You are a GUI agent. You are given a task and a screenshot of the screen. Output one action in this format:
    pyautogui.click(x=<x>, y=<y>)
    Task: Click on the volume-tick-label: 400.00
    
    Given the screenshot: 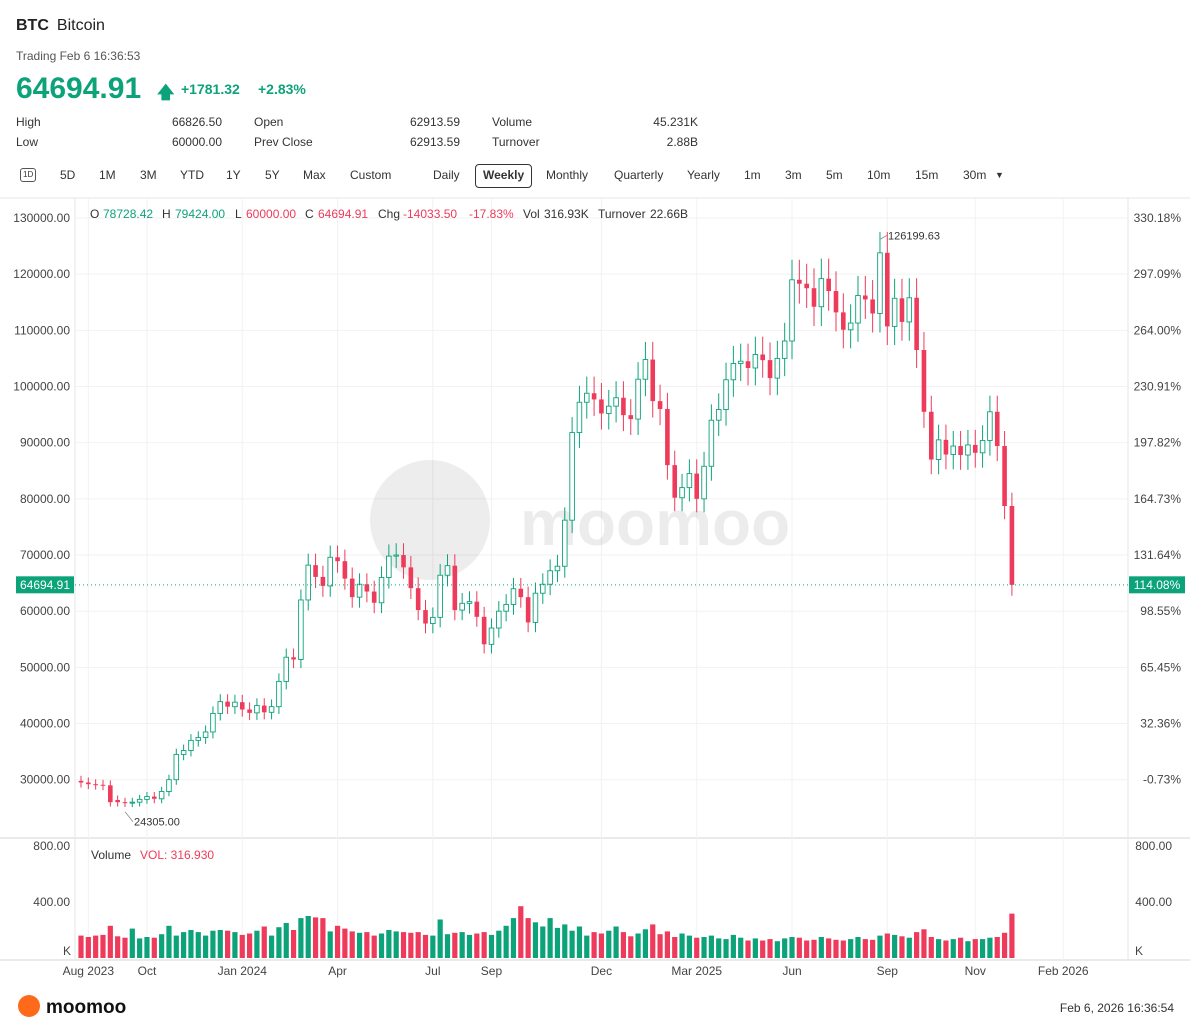 What is the action you would take?
    pyautogui.click(x=51, y=902)
    